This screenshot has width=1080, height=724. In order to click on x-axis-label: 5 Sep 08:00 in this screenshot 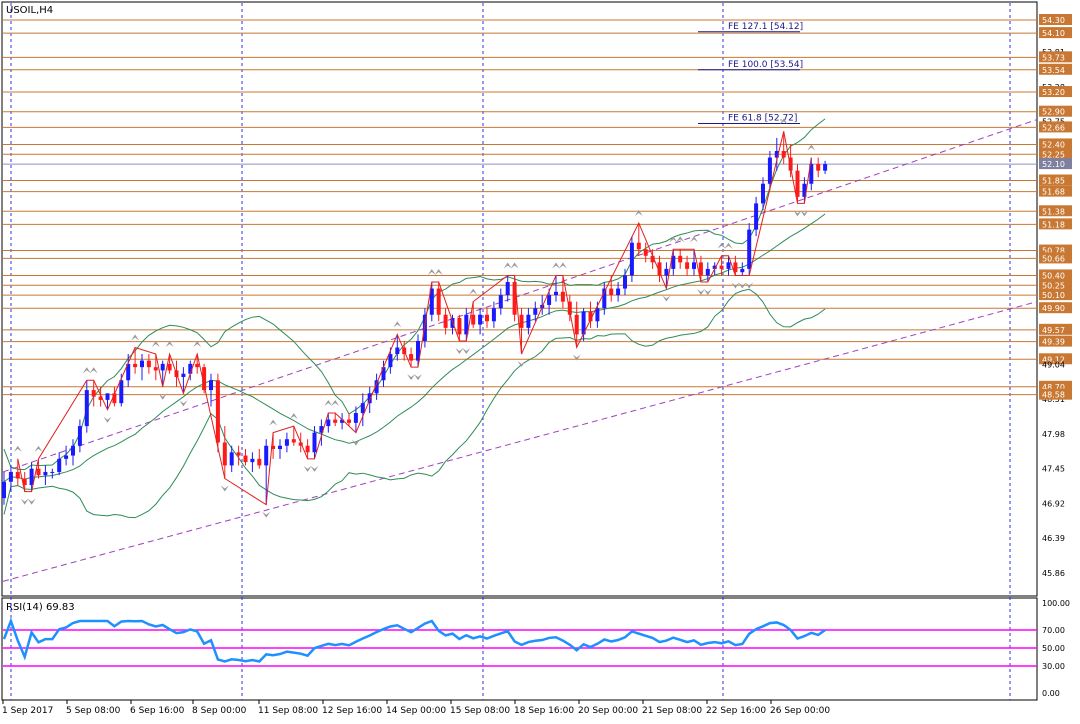, I will do `click(93, 711)`.